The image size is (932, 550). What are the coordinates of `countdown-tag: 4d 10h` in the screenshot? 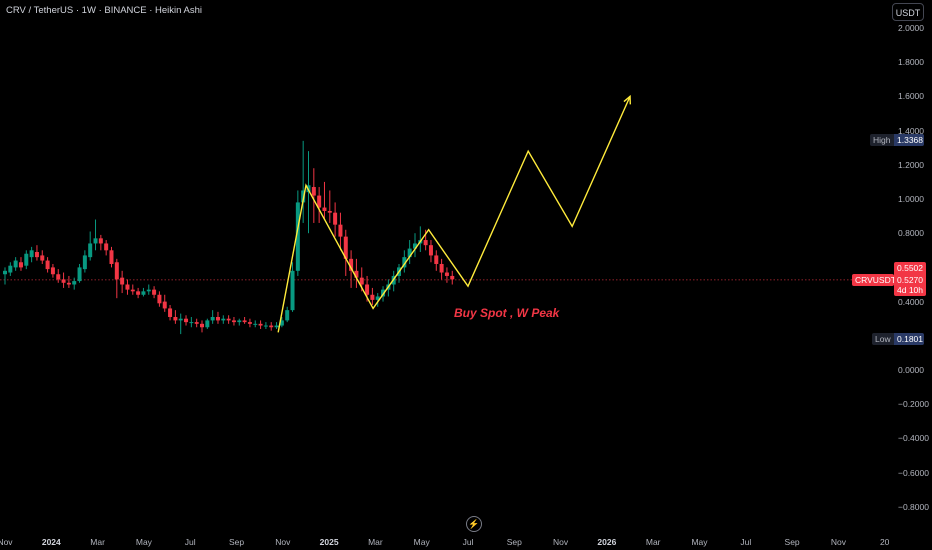 It's located at (910, 290).